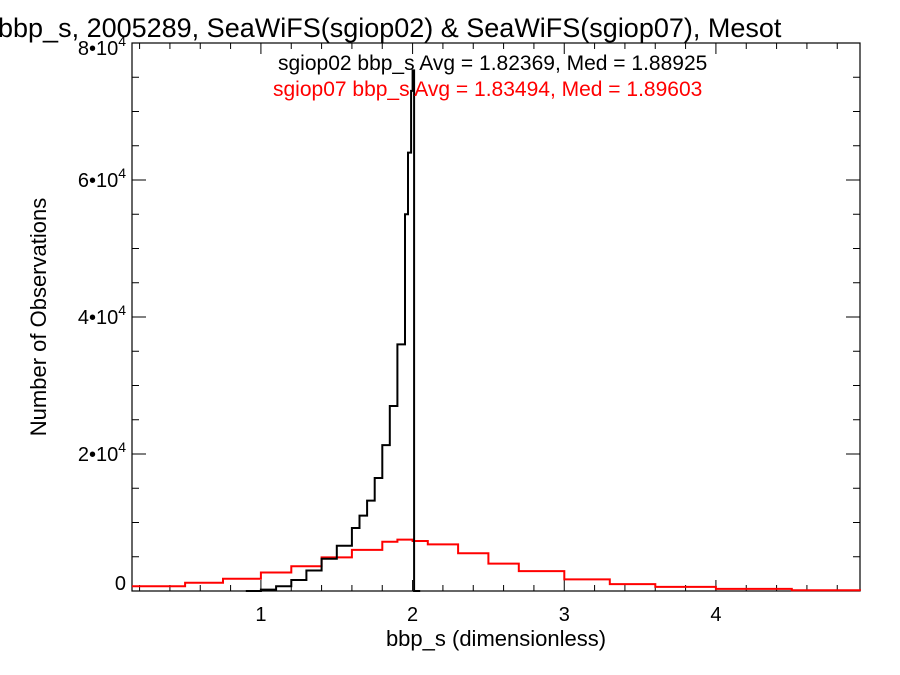  What do you see at coordinates (412, 615) in the screenshot?
I see `x-tick-label-2: 2` at bounding box center [412, 615].